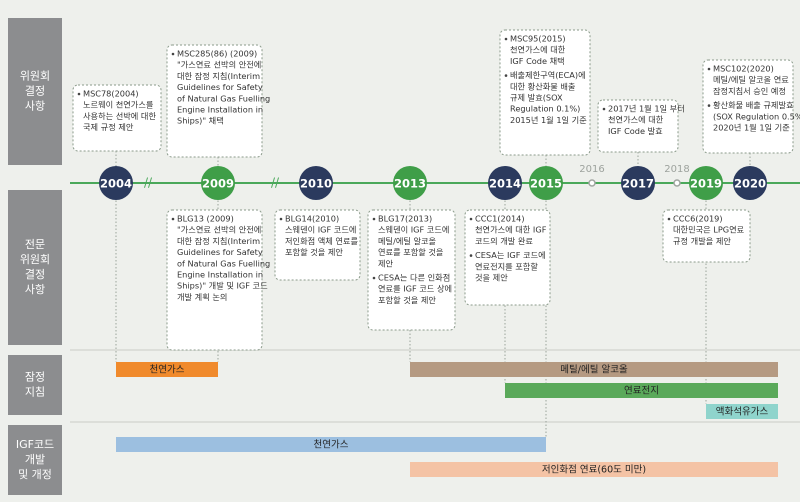  I want to click on note-line: CESA는 다른 인화점, so click(414, 278).